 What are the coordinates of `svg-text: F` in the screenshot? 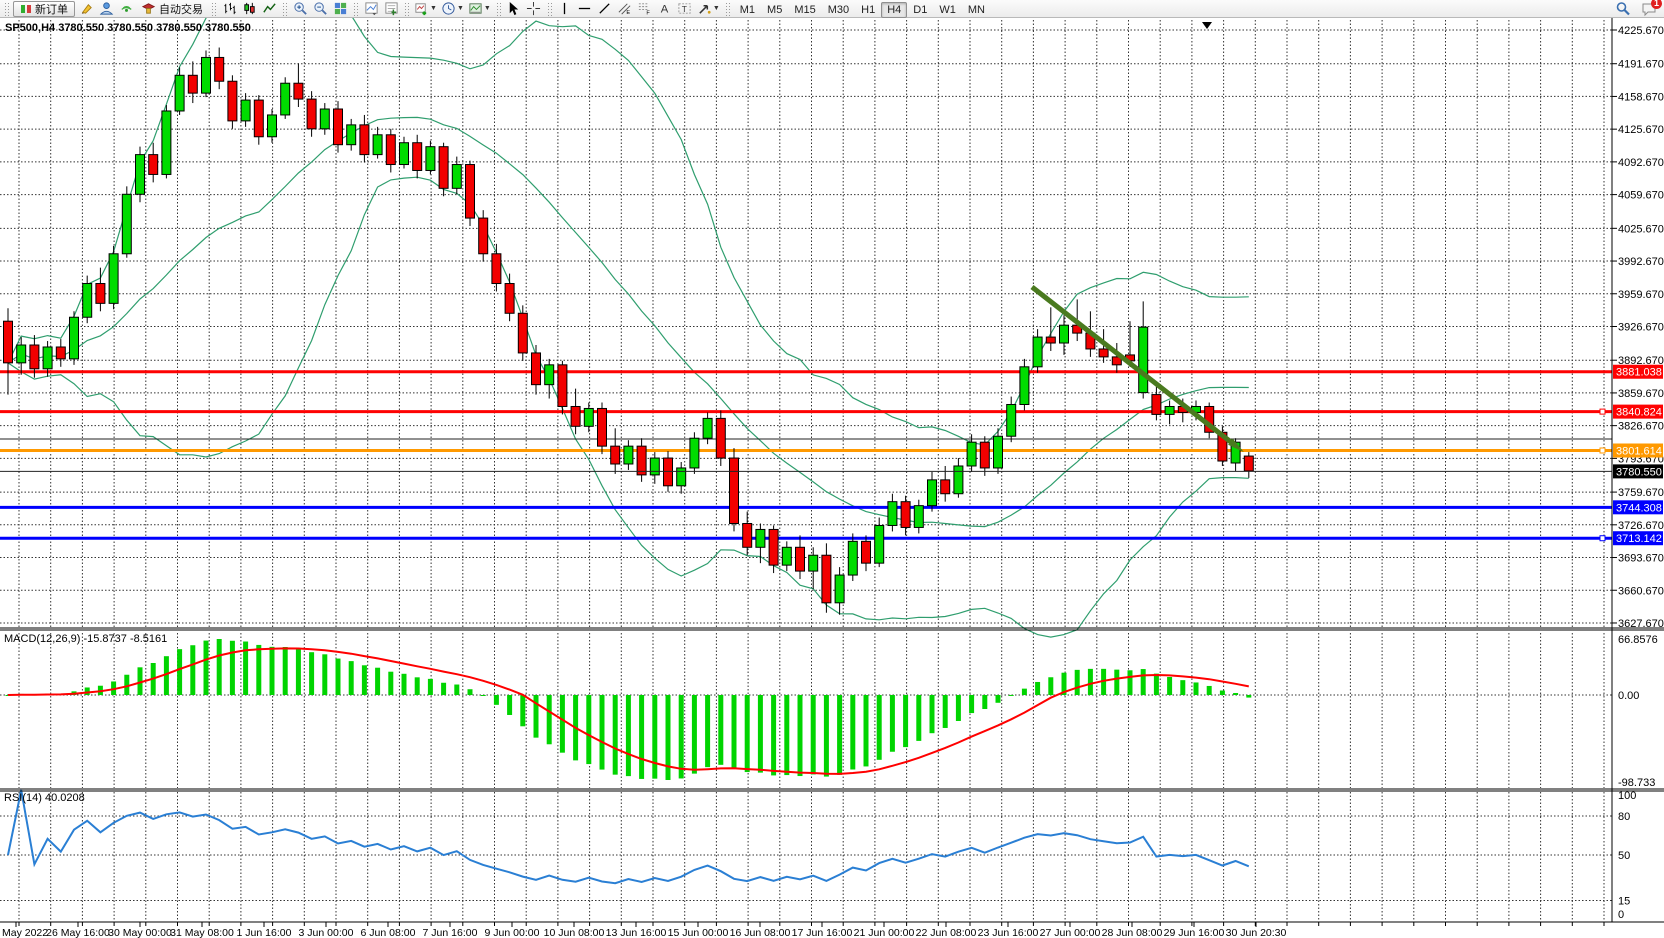 It's located at (649, 13).